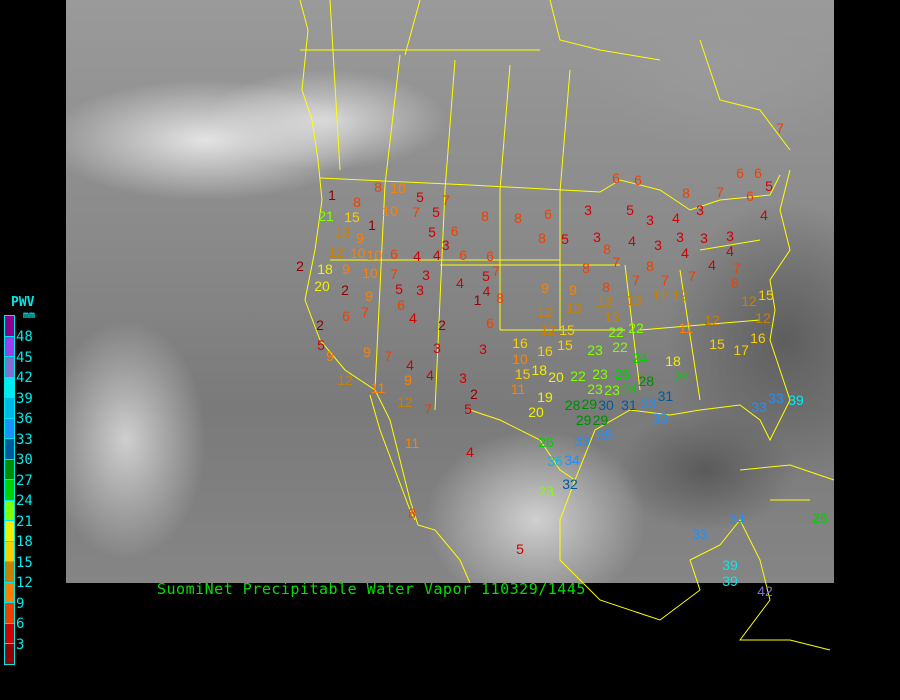 Image resolution: width=900 pixels, height=700 pixels. I want to click on color-scale-label: 9, so click(20, 603).